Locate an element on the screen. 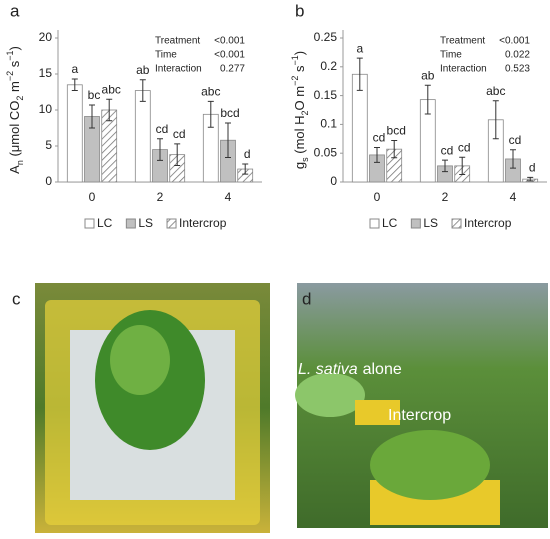 This screenshot has width=550, height=539. y-tick-label: 0.25 is located at coordinates (326, 37).